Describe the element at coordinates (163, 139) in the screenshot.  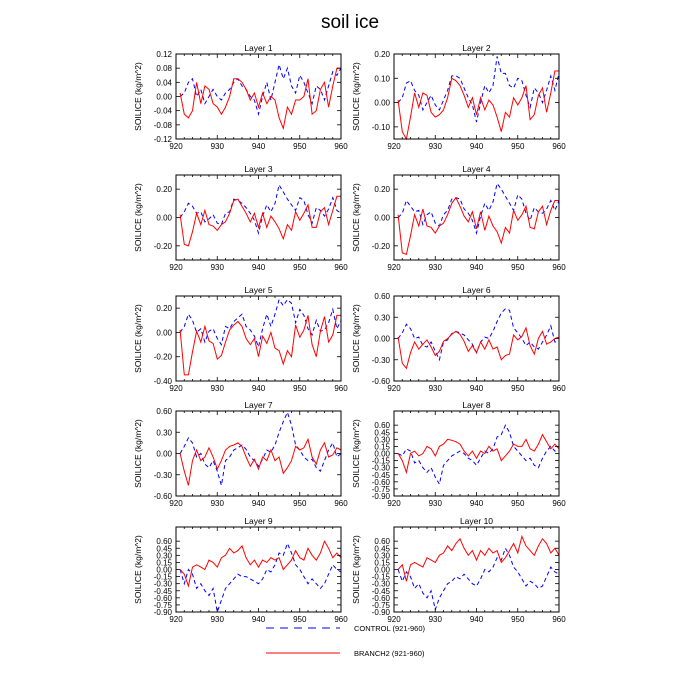
I see `y-tick-label: -0.12` at that location.